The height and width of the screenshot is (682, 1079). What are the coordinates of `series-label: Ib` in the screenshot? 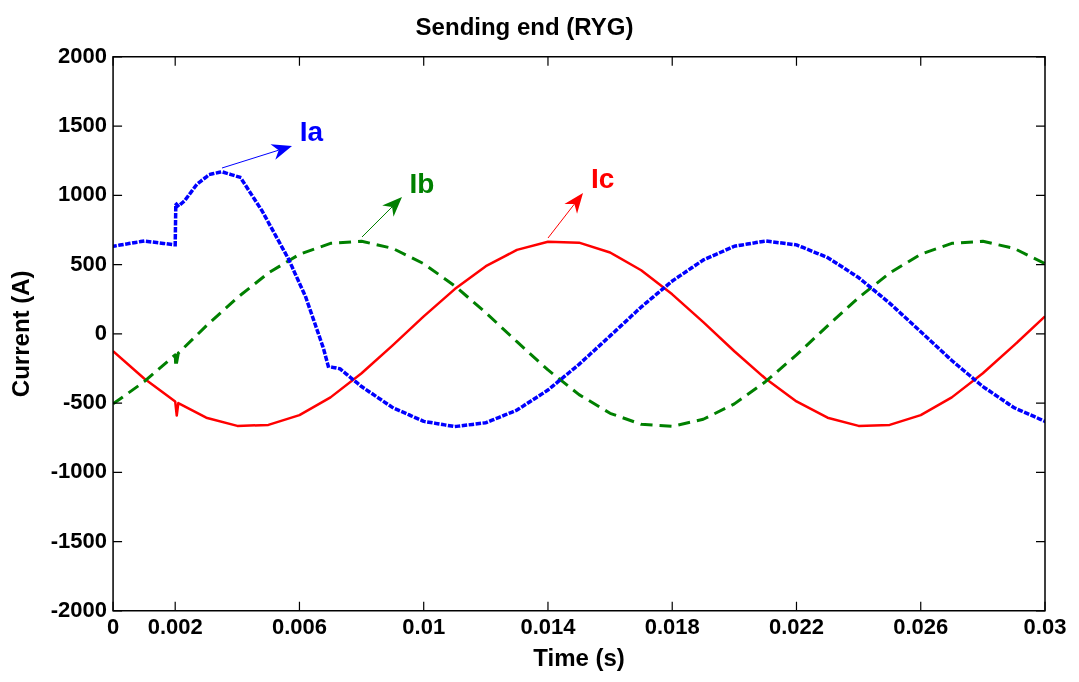 It's located at (422, 183).